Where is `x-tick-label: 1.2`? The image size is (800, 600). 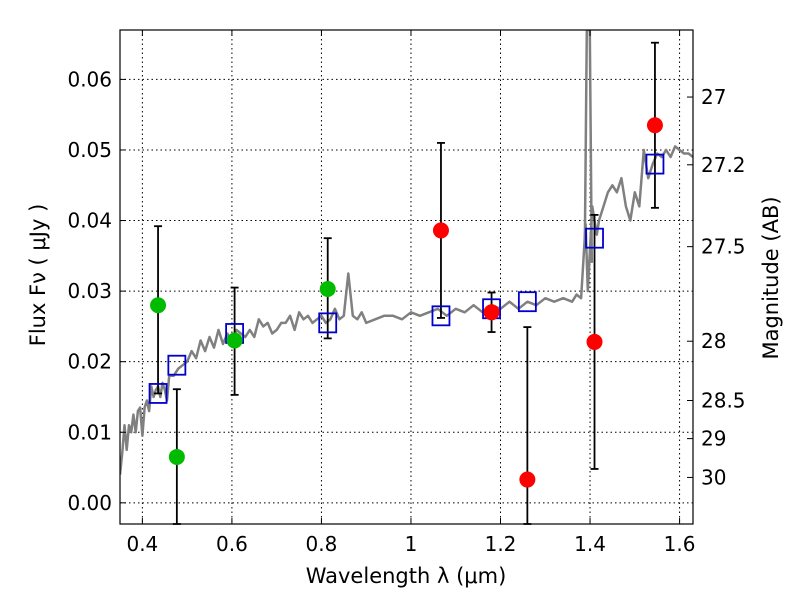
x-tick-label: 1.2 is located at coordinates (501, 544).